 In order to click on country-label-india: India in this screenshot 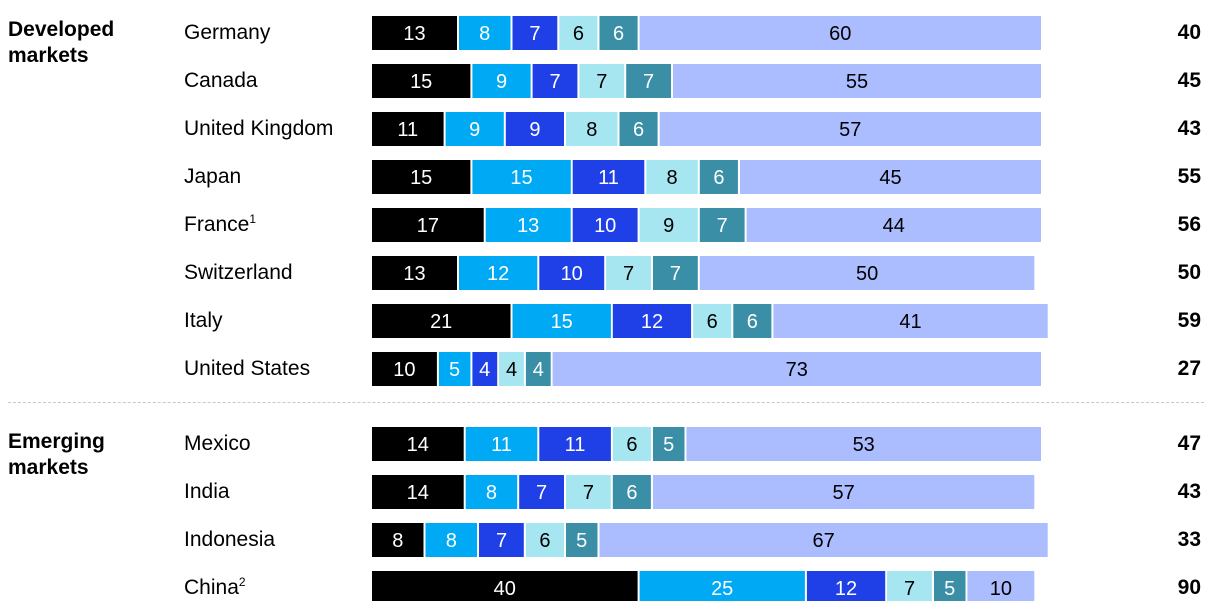, I will do `click(207, 492)`.